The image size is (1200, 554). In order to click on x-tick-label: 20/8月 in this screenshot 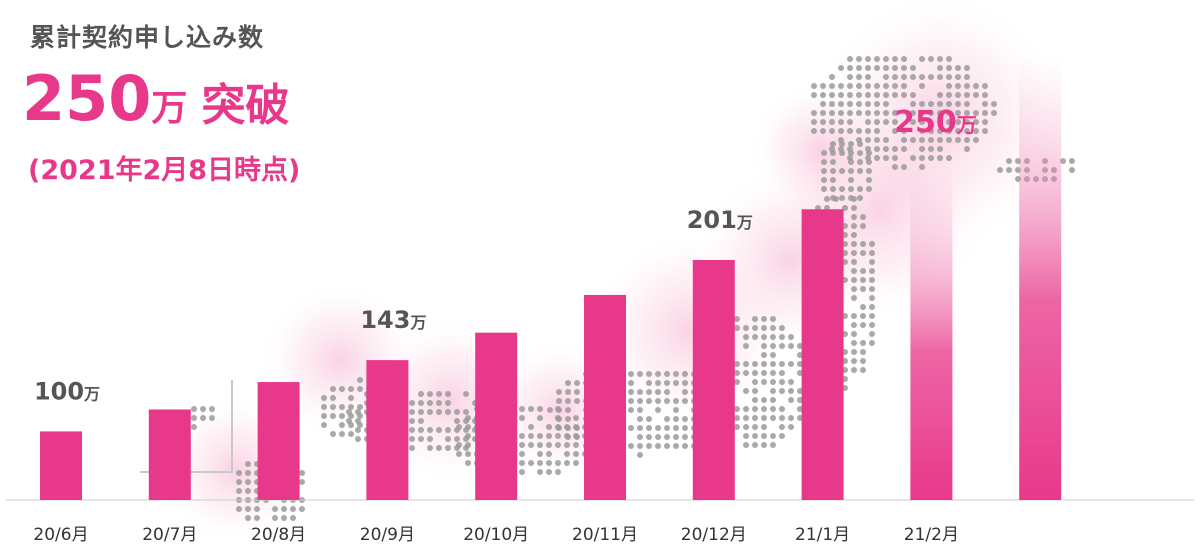, I will do `click(278, 535)`.